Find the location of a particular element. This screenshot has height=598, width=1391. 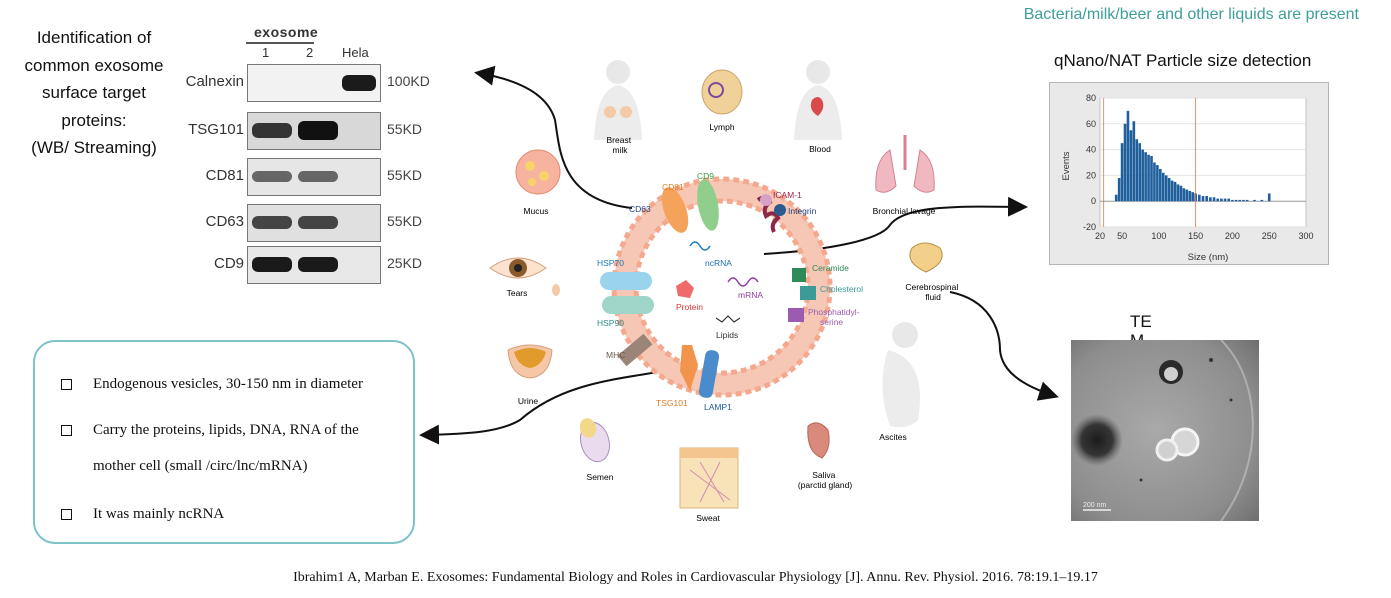

label-phosphatidylserine: Phosphatidyl- serine is located at coordinates (835, 317).